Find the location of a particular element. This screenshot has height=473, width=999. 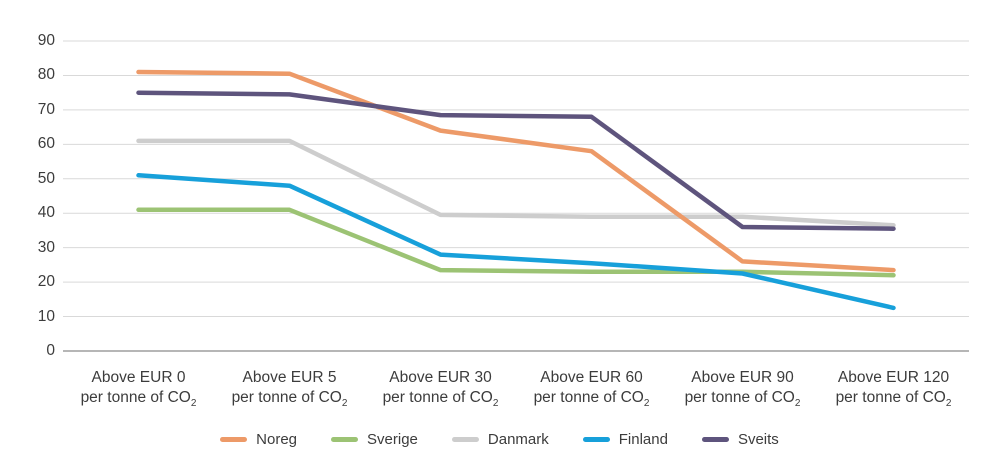

series-line-sverige is located at coordinates (516, 242).